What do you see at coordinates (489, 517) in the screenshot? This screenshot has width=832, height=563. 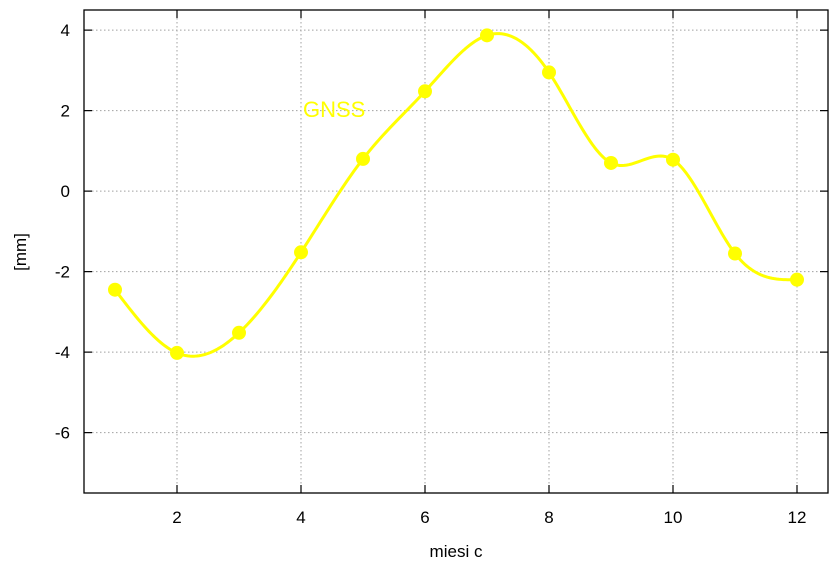 I see `x-tick-labels: 2 4 6 8 10 12` at bounding box center [489, 517].